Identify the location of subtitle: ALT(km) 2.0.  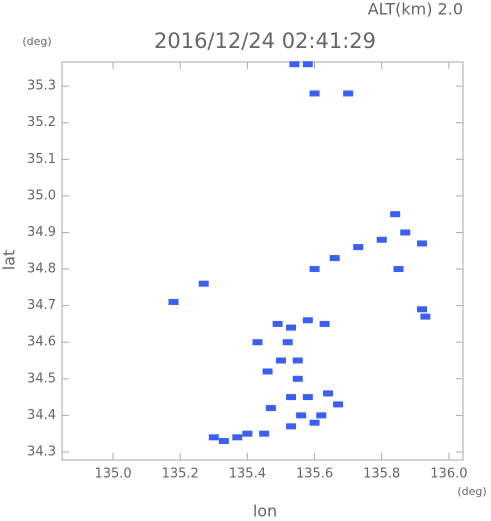
(415, 9).